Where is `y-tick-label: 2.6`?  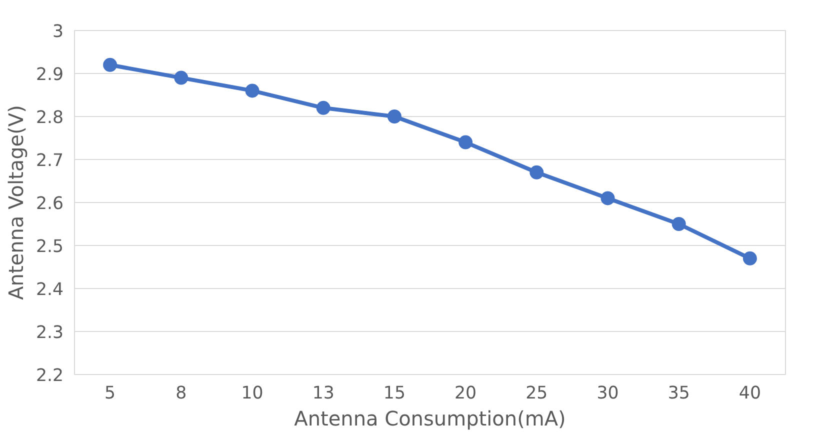
y-tick-label: 2.6 is located at coordinates (50, 204).